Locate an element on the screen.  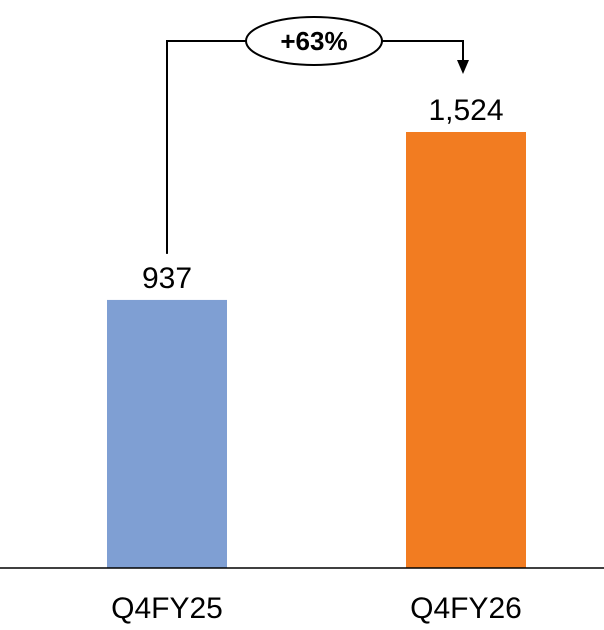
category-label-q4fy26: Q4FY26 is located at coordinates (466, 608).